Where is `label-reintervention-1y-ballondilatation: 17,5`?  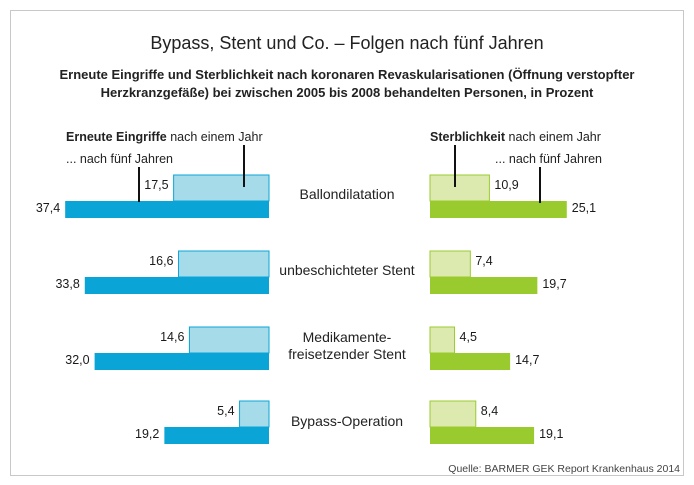 label-reintervention-1y-ballondilatation: 17,5 is located at coordinates (156, 185).